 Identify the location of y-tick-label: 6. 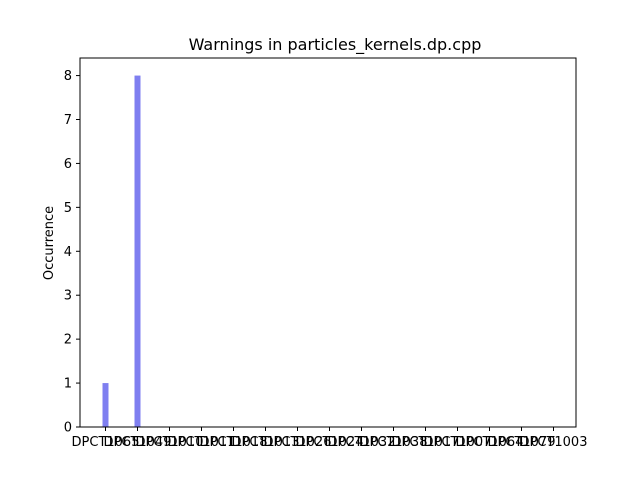
(68, 164).